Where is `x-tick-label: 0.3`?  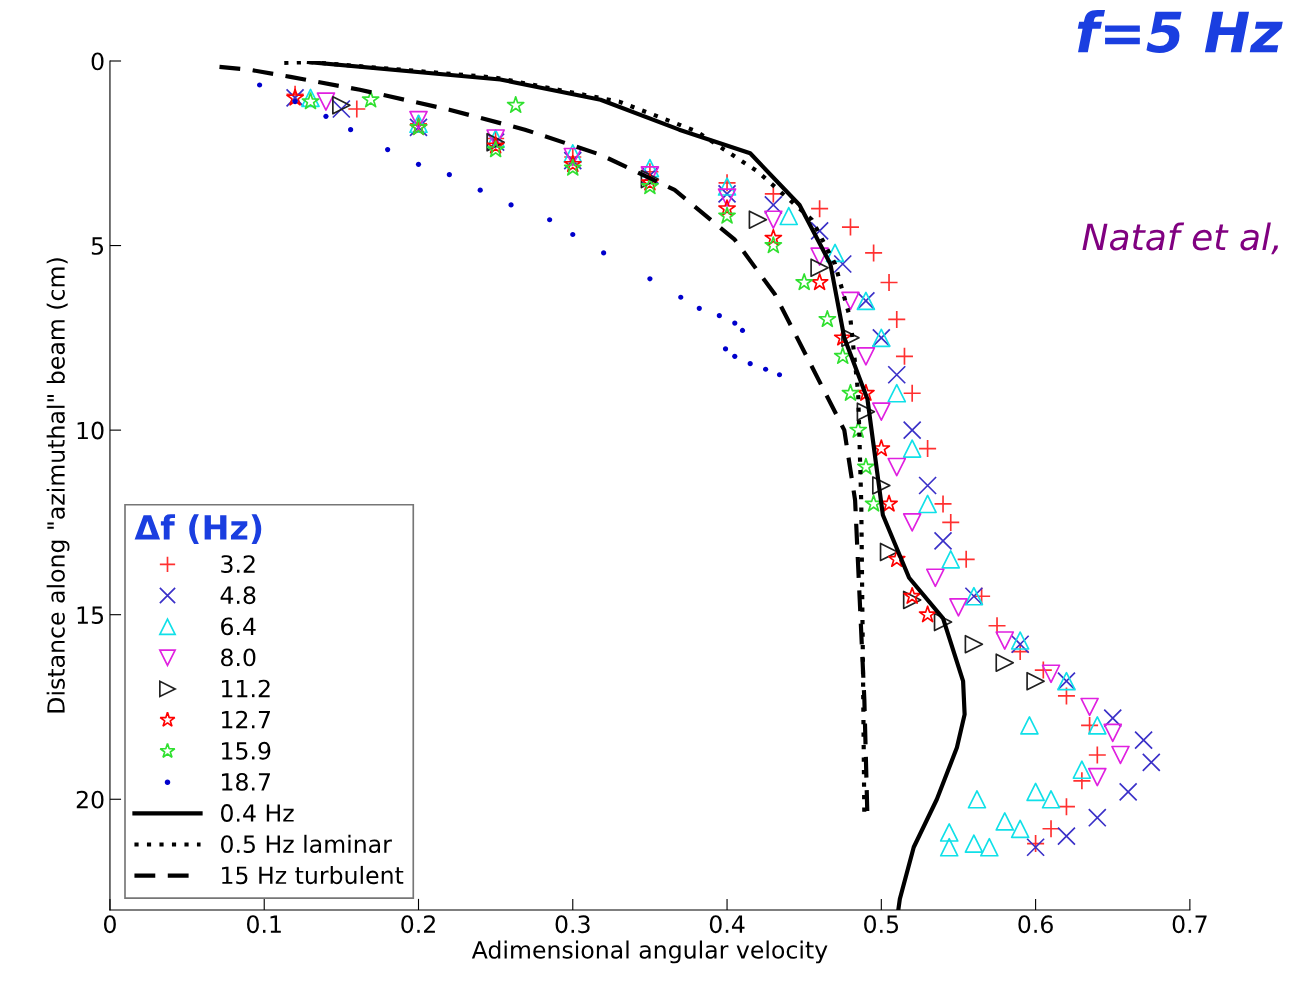
x-tick-label: 0.3 is located at coordinates (572, 924).